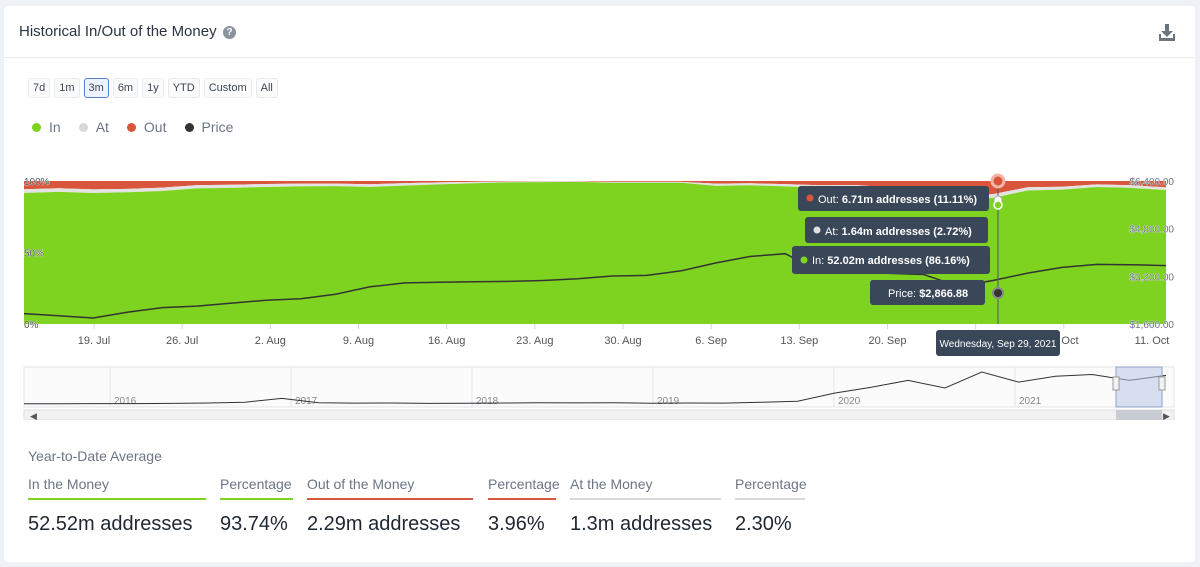 The height and width of the screenshot is (567, 1200). Describe the element at coordinates (33, 415) in the screenshot. I see `scroll-left-icon: ◀` at that location.